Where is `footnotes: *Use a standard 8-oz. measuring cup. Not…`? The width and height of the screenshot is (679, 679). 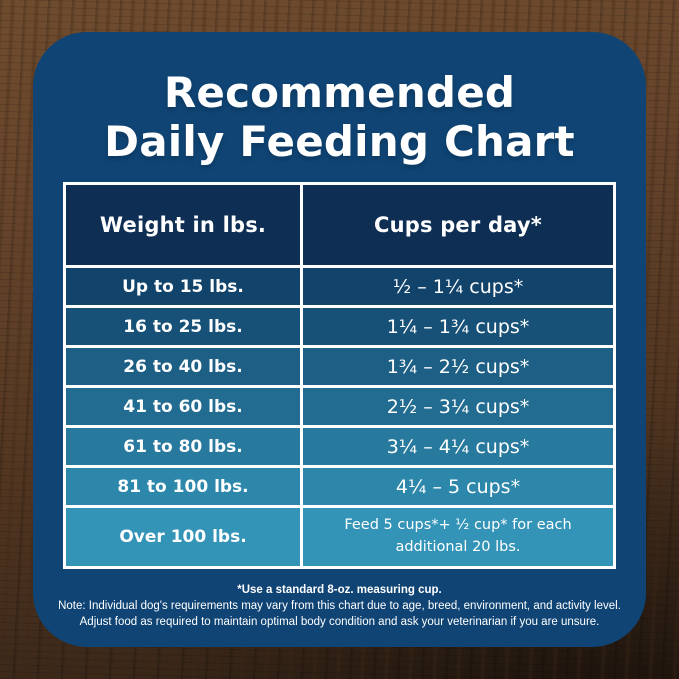 footnotes: *Use a standard 8-oz. measuring cup. Not… is located at coordinates (339, 607).